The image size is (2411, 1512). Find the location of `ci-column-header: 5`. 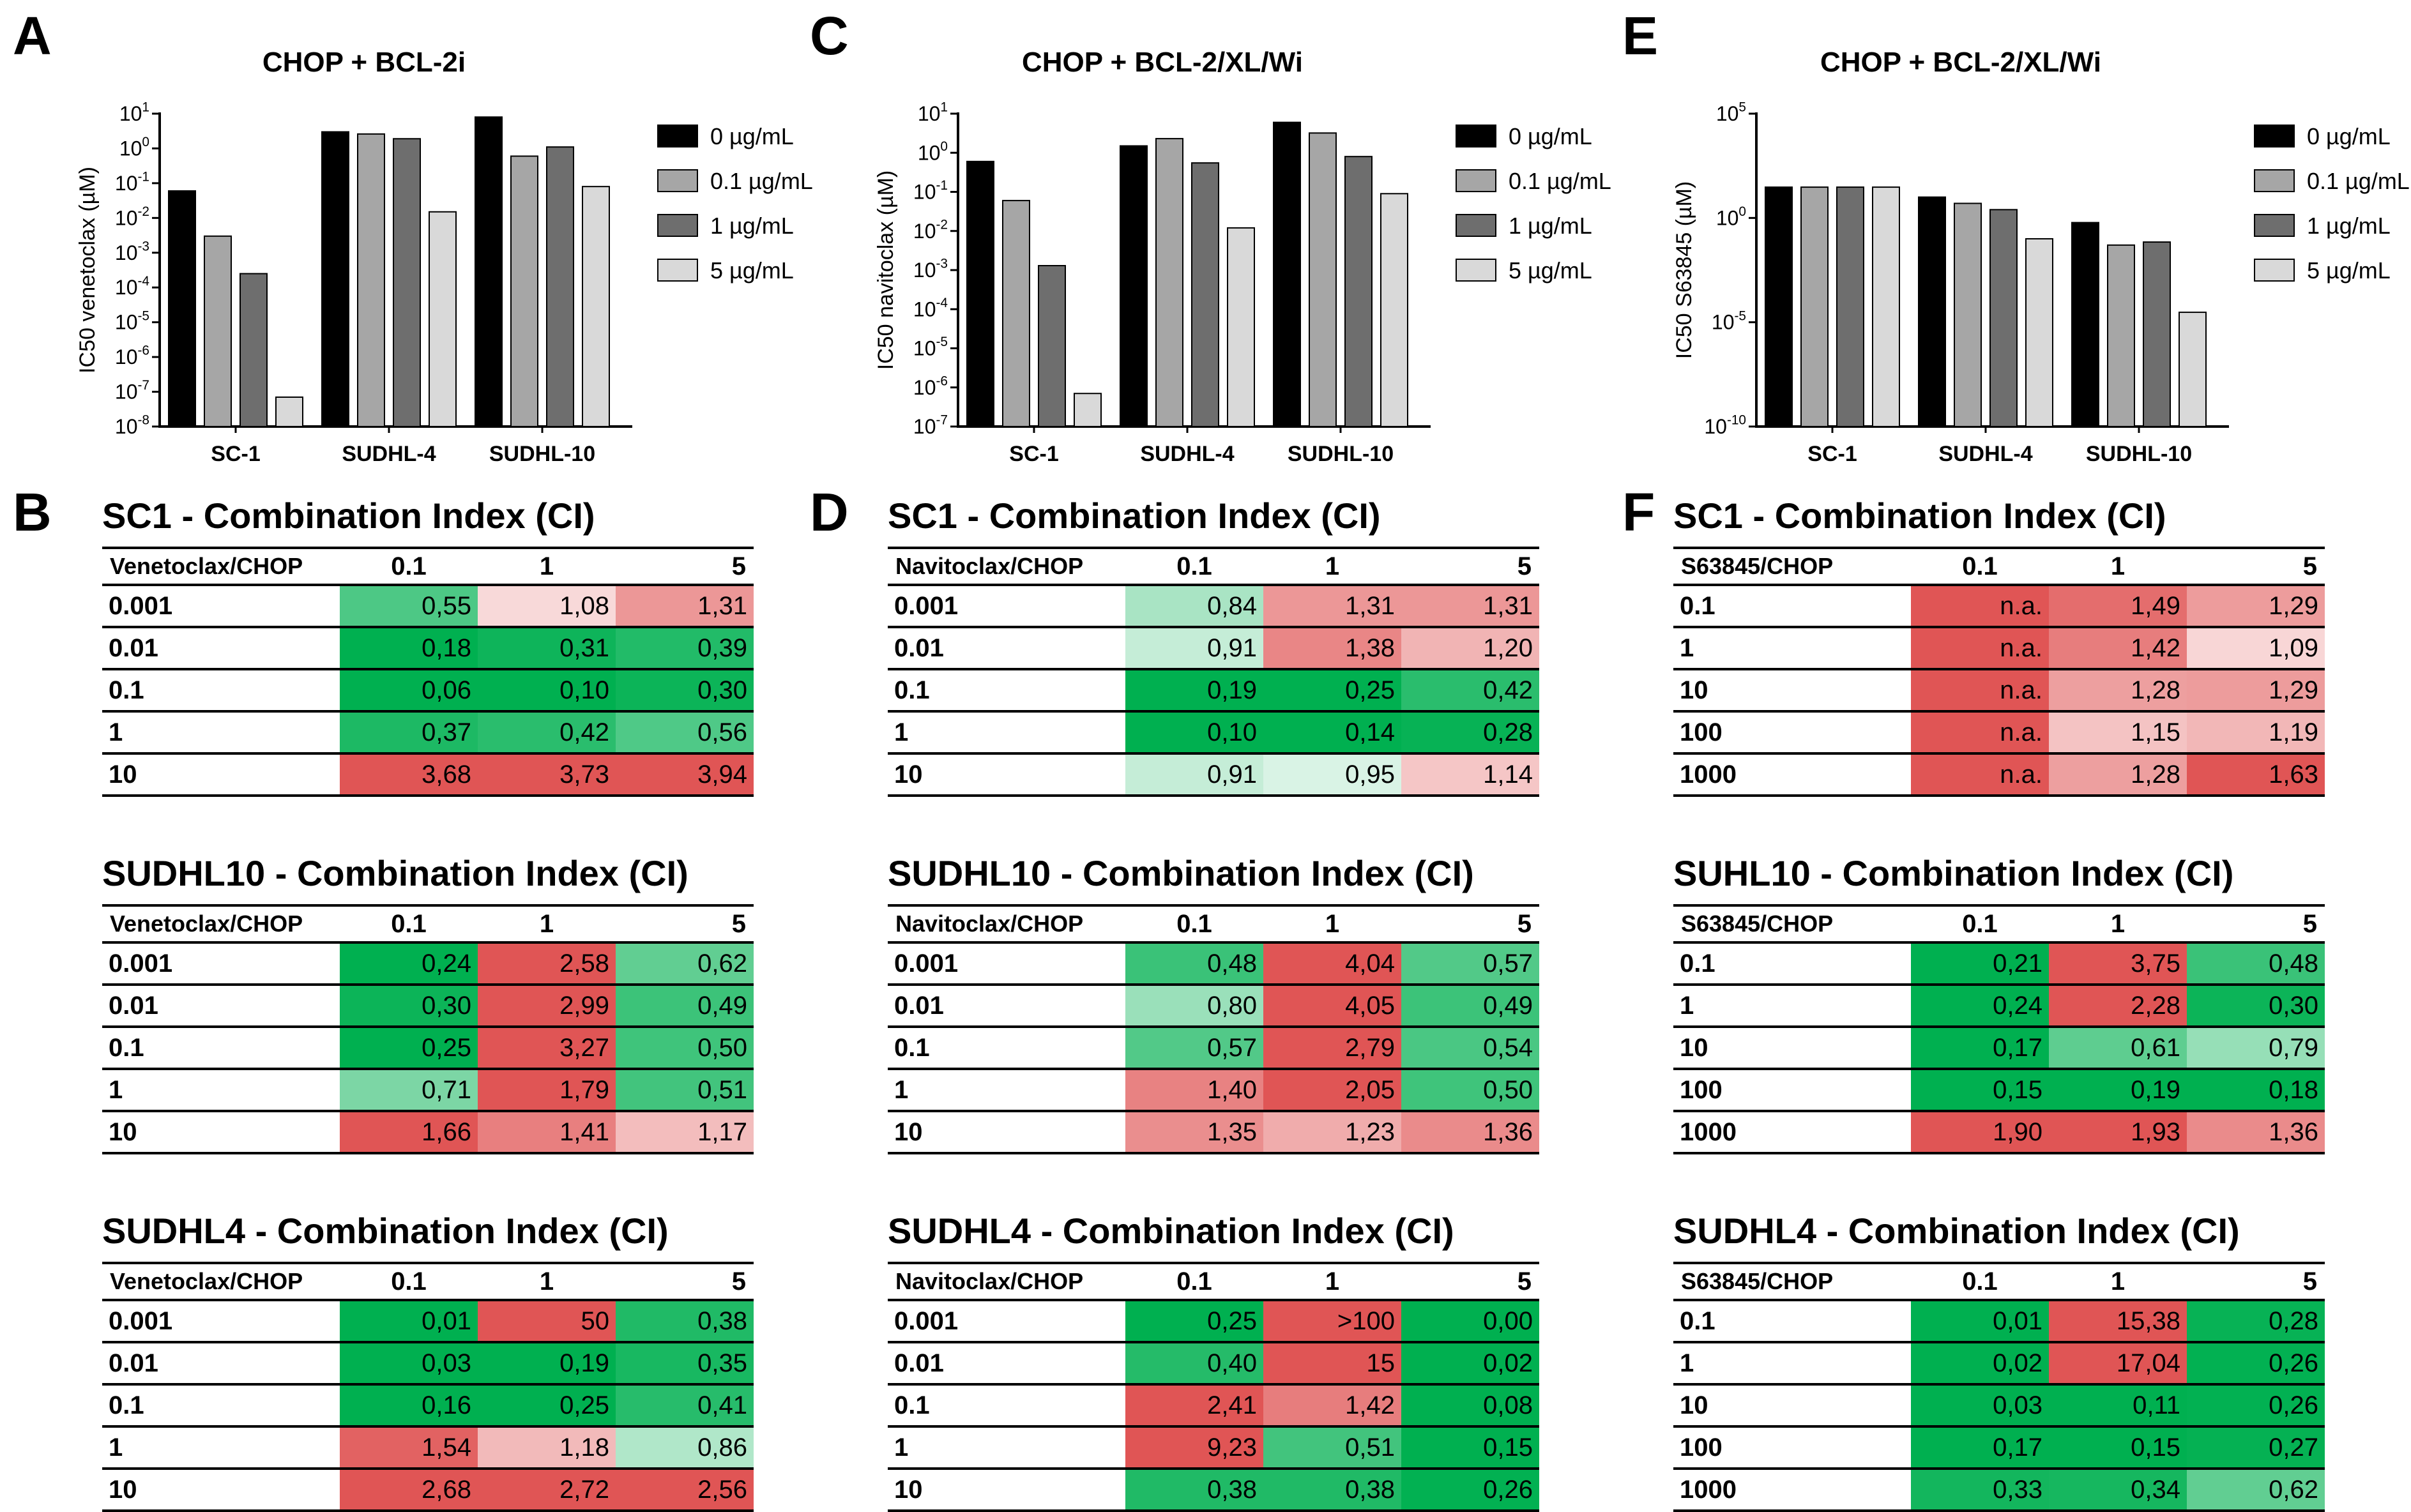

ci-column-header: 5 is located at coordinates (738, 1281).